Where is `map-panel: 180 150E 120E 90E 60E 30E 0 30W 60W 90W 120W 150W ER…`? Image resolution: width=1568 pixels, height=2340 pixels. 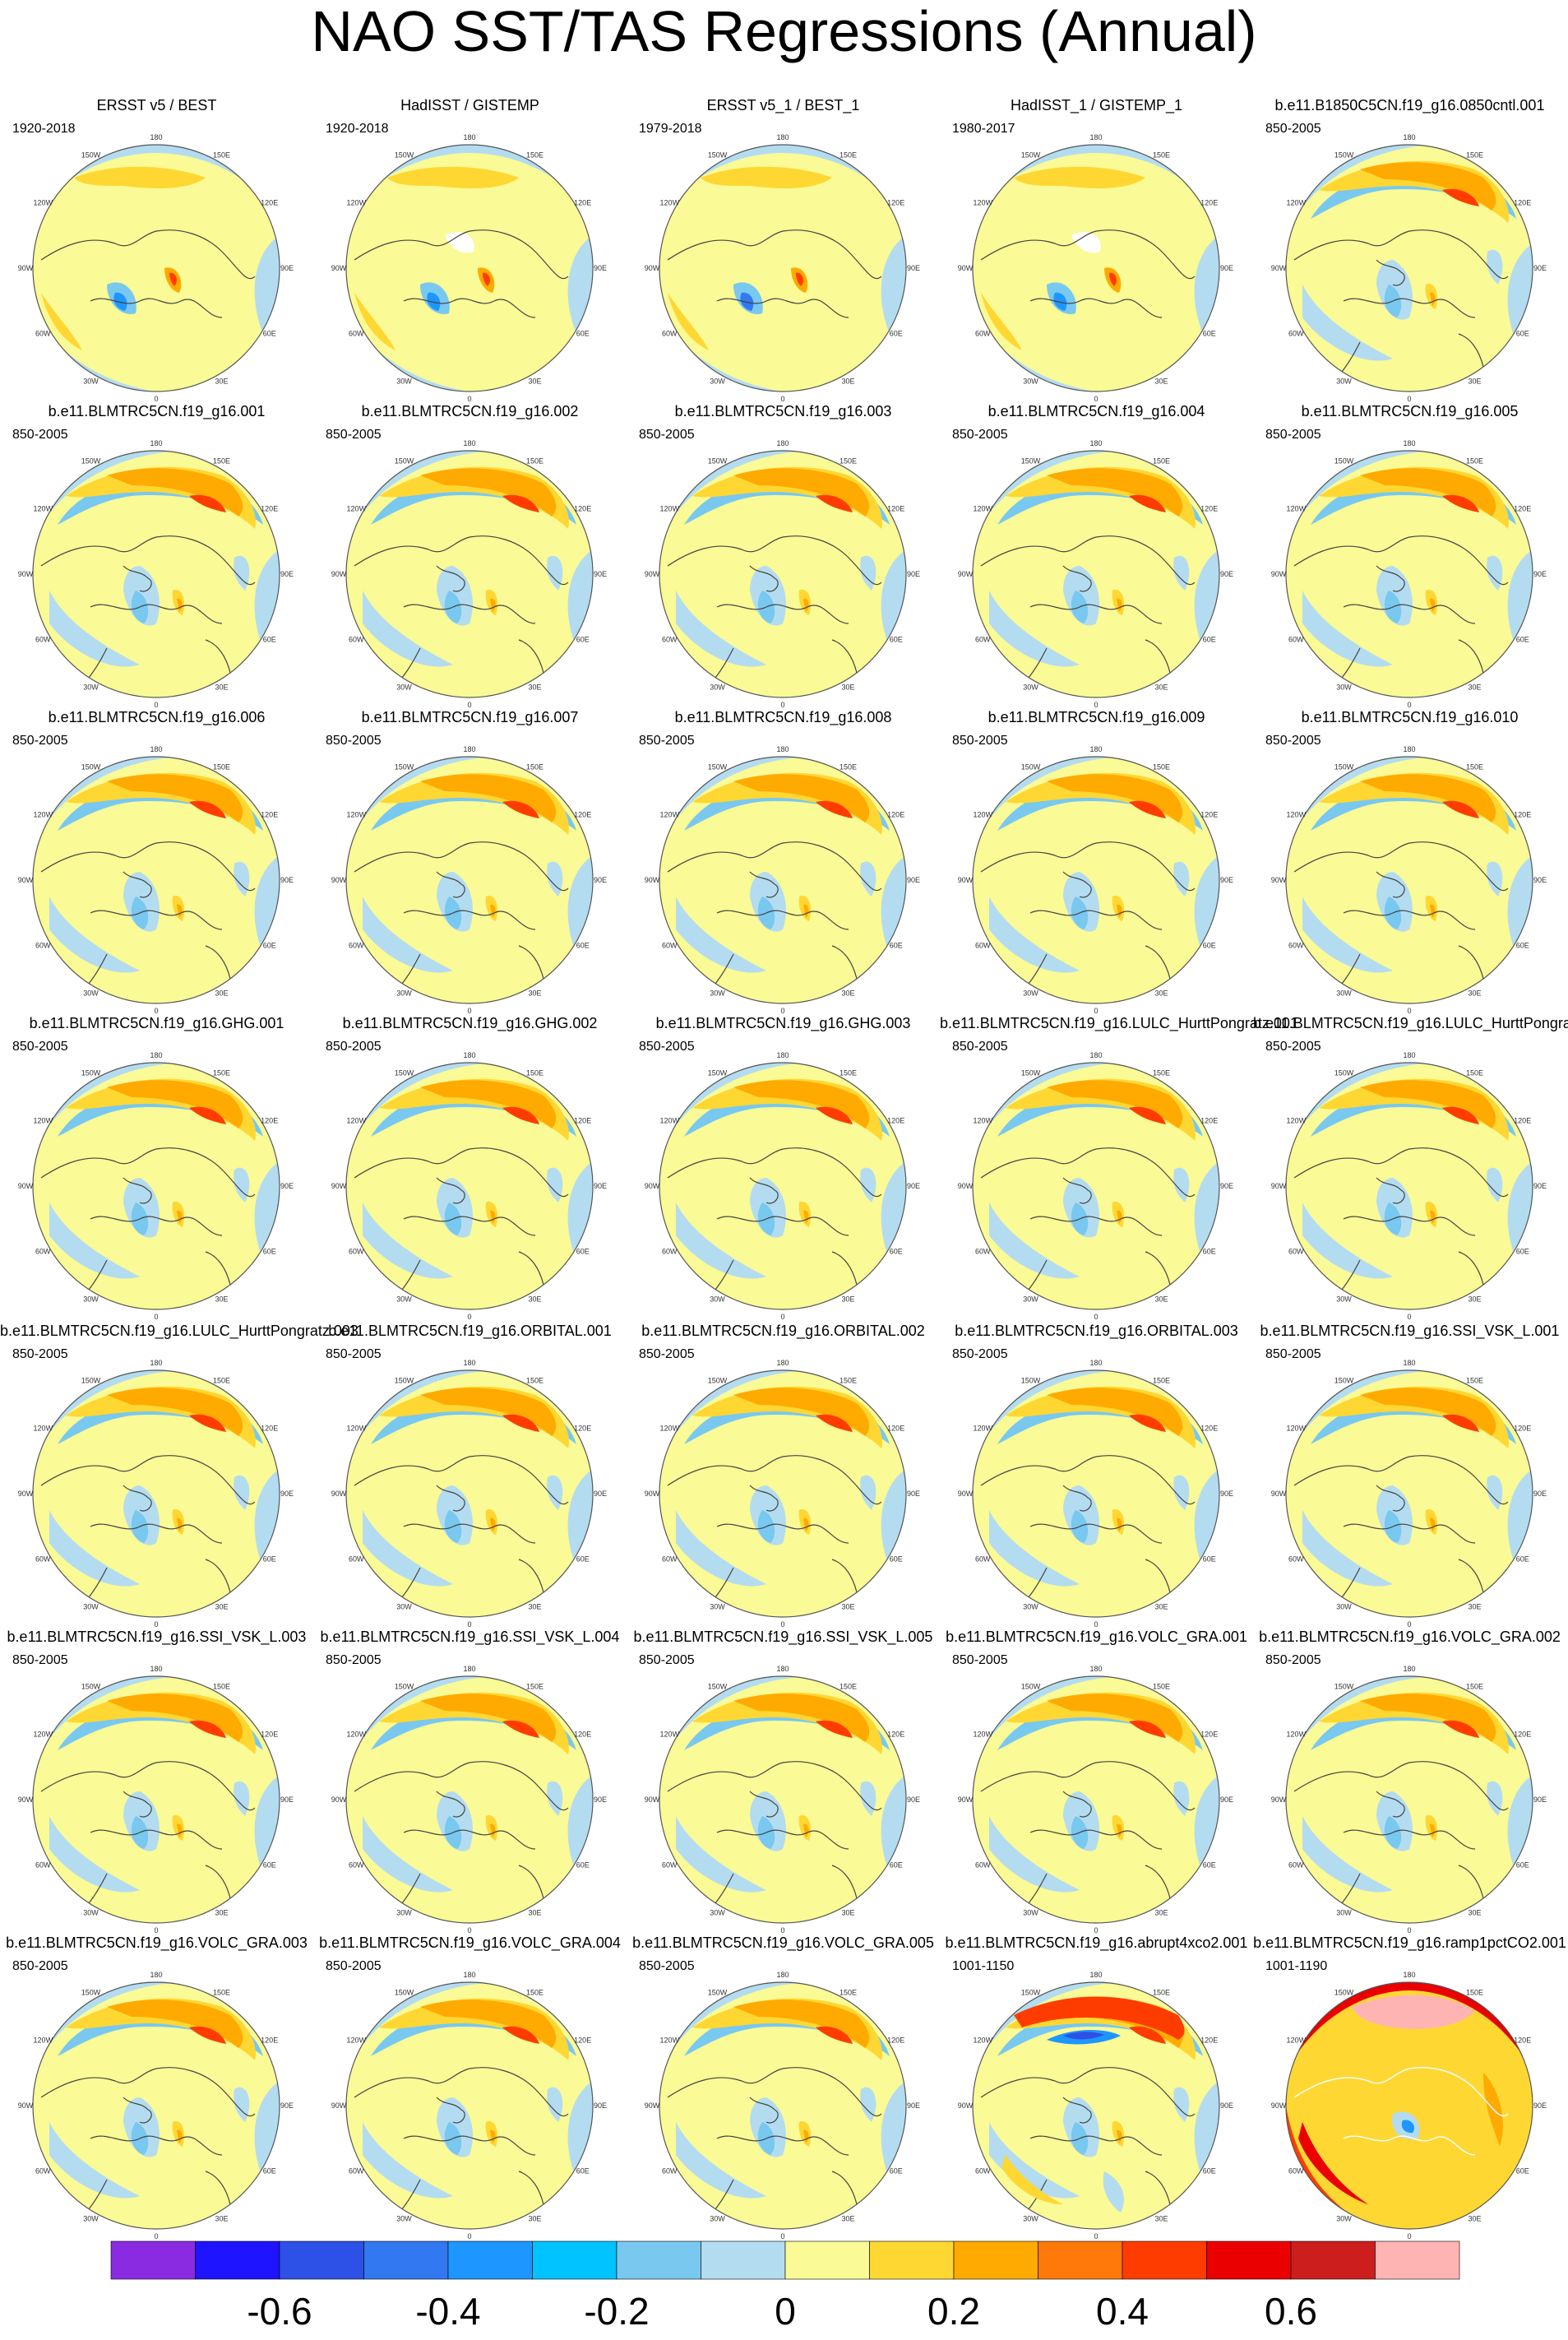 map-panel: 180 150E 120E 90E 60E 30E 0 30W 60W 90W 120W 150W ER… is located at coordinates (783, 251).